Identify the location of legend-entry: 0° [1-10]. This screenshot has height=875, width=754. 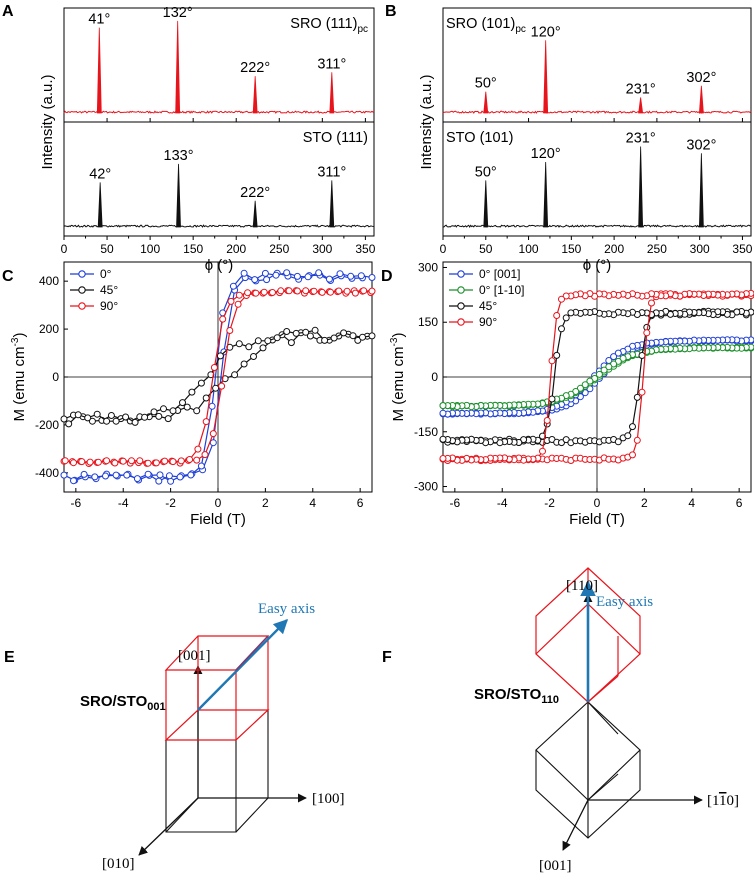
(502, 290).